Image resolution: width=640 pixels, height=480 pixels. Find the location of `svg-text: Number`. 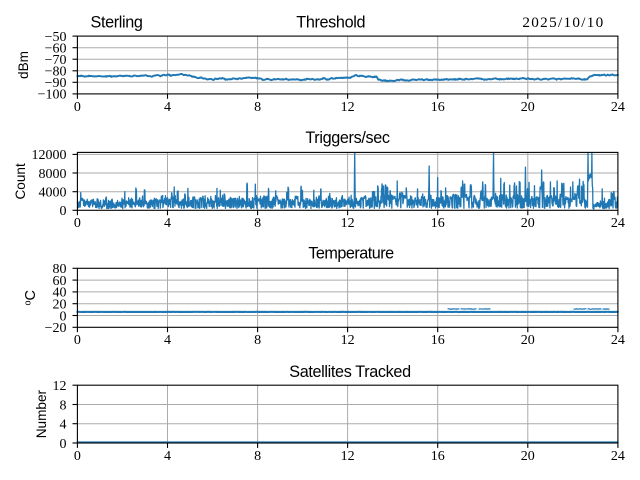

svg-text: Number is located at coordinates (41, 413).